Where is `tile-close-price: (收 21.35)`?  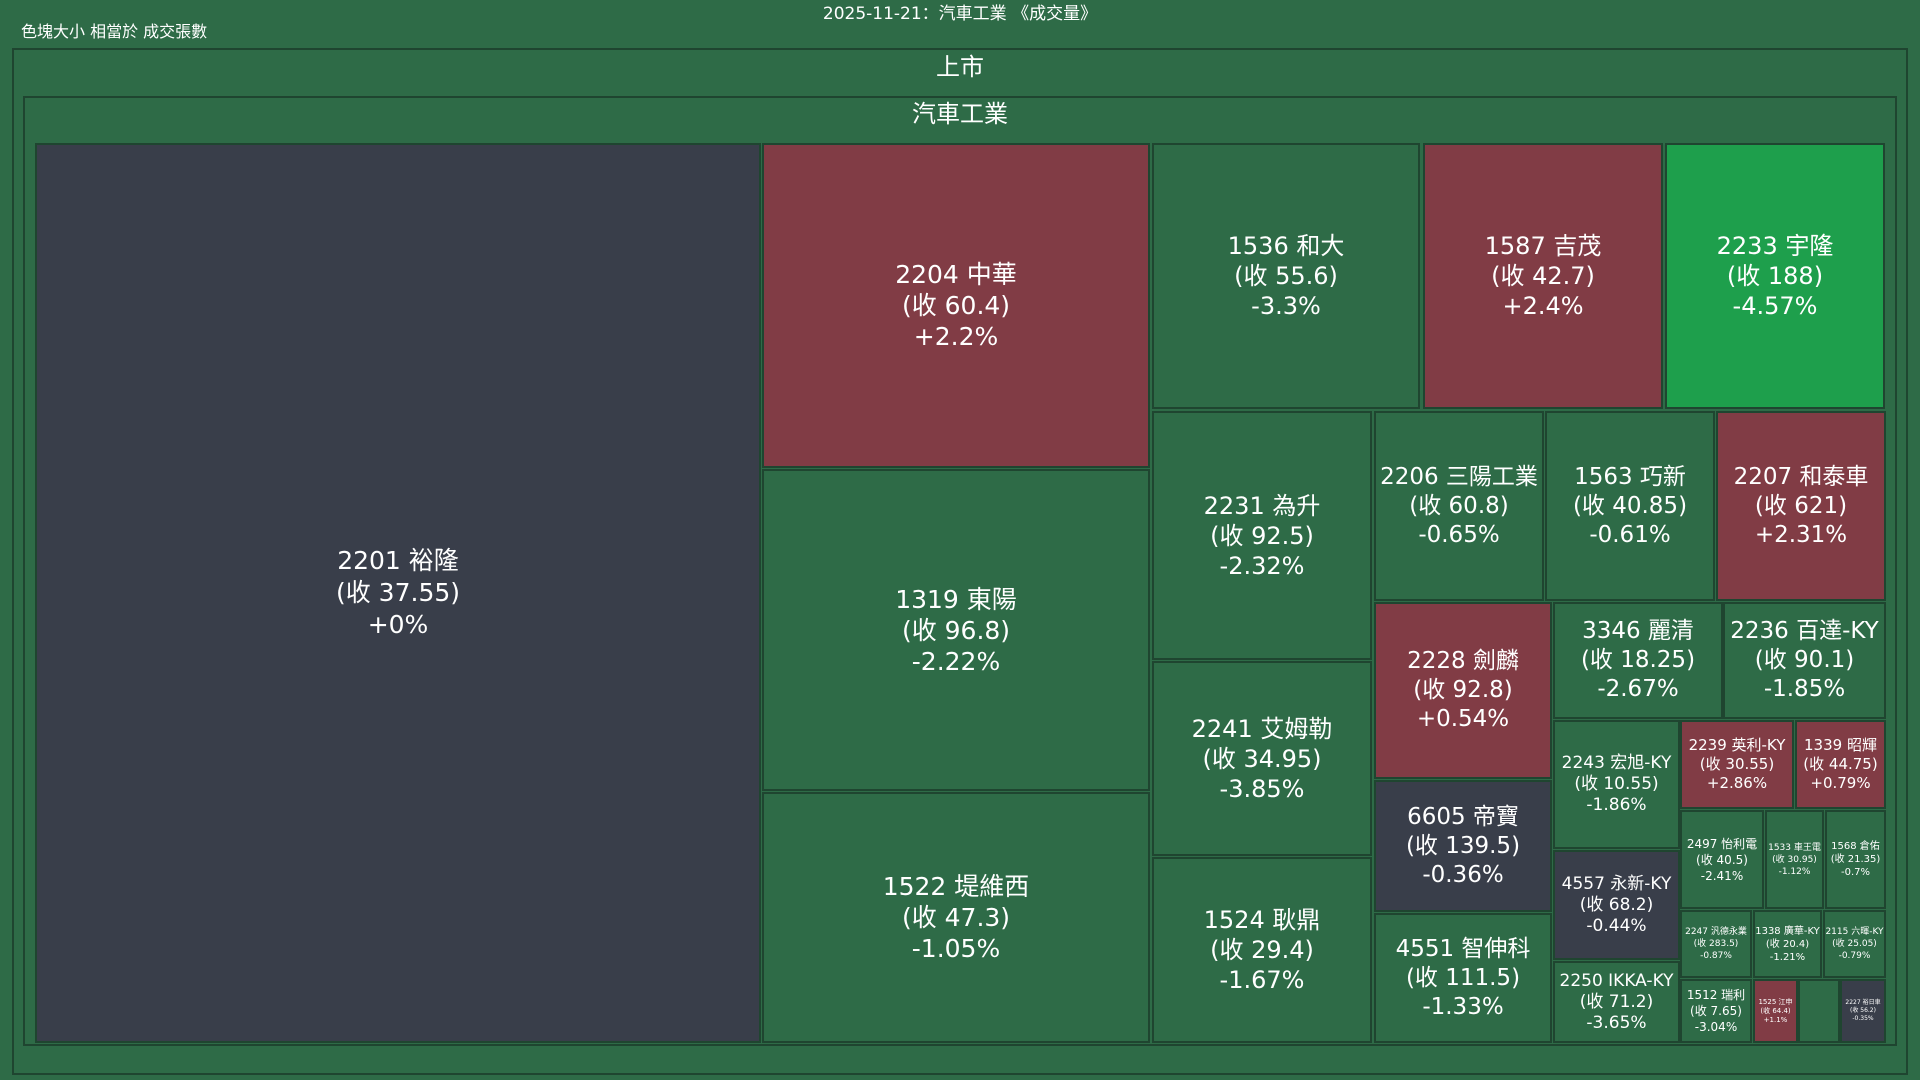 tile-close-price: (收 21.35) is located at coordinates (1855, 859).